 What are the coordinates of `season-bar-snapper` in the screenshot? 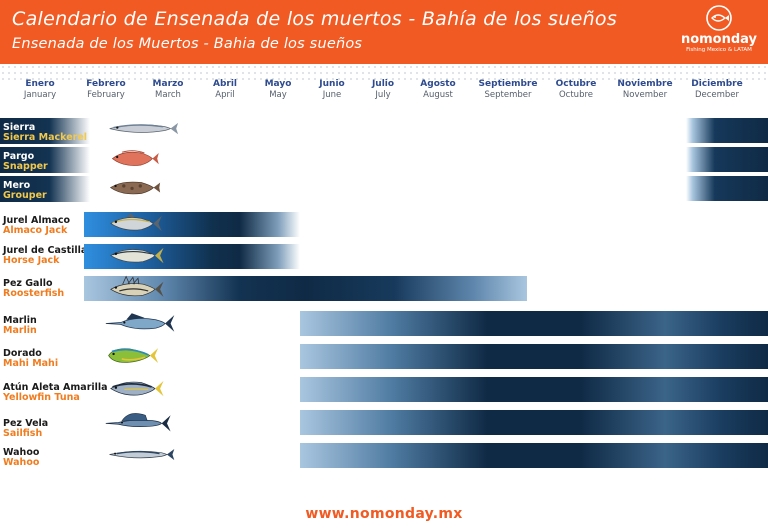 It's located at (727, 159).